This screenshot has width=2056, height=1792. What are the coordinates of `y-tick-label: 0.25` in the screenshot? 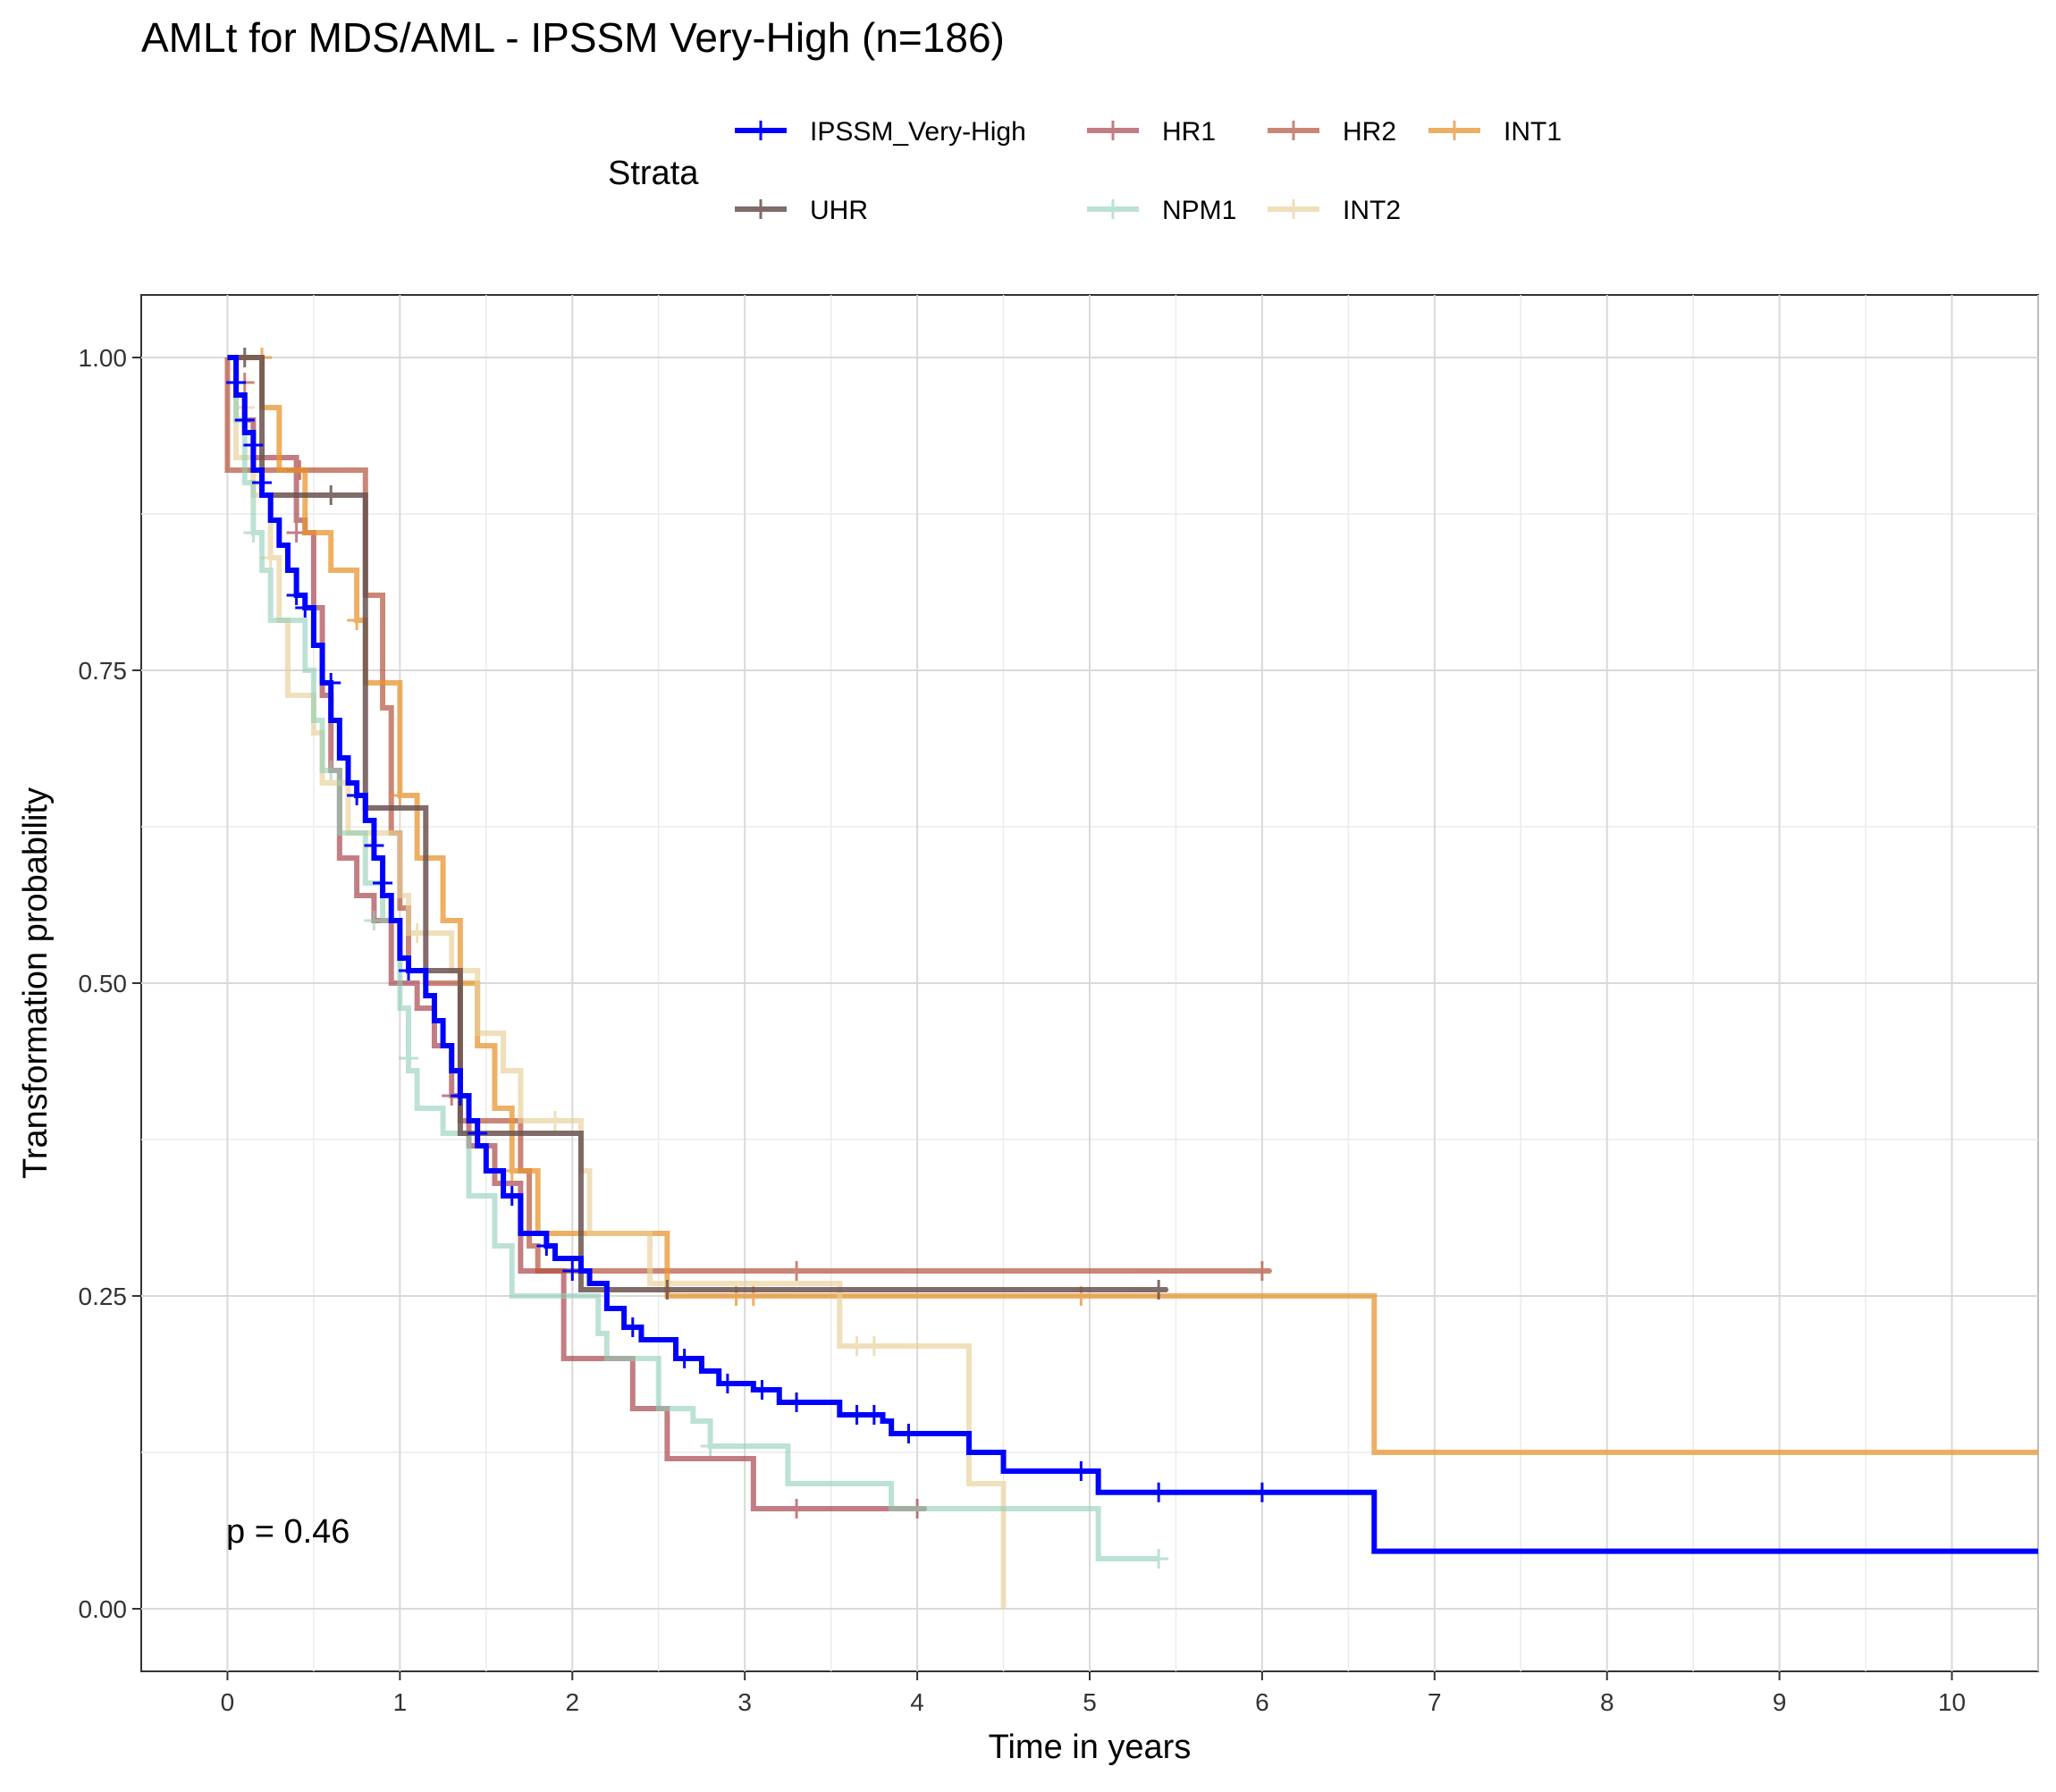 It's located at (103, 1297).